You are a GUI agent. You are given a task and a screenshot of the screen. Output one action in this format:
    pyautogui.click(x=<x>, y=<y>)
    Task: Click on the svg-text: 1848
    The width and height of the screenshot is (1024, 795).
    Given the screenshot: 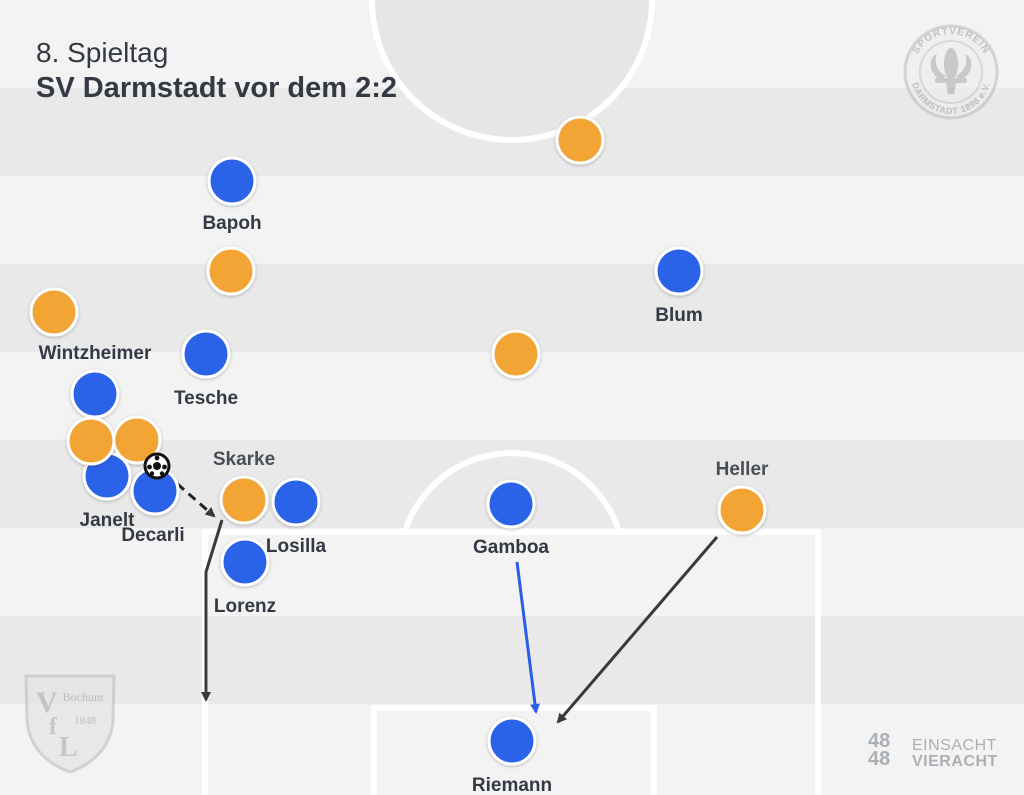 What is the action you would take?
    pyautogui.click(x=85, y=721)
    